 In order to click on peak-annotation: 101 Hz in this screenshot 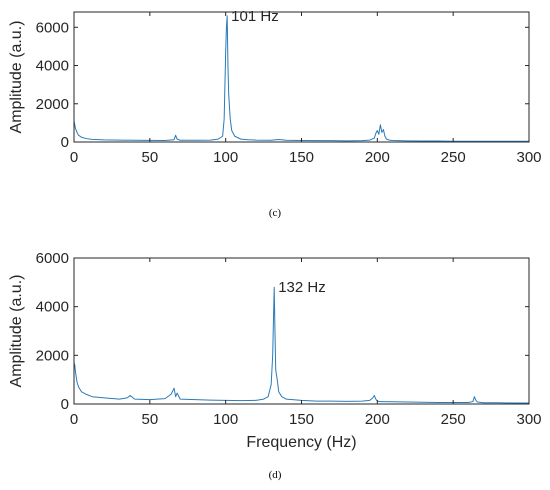, I will do `click(255, 16)`.